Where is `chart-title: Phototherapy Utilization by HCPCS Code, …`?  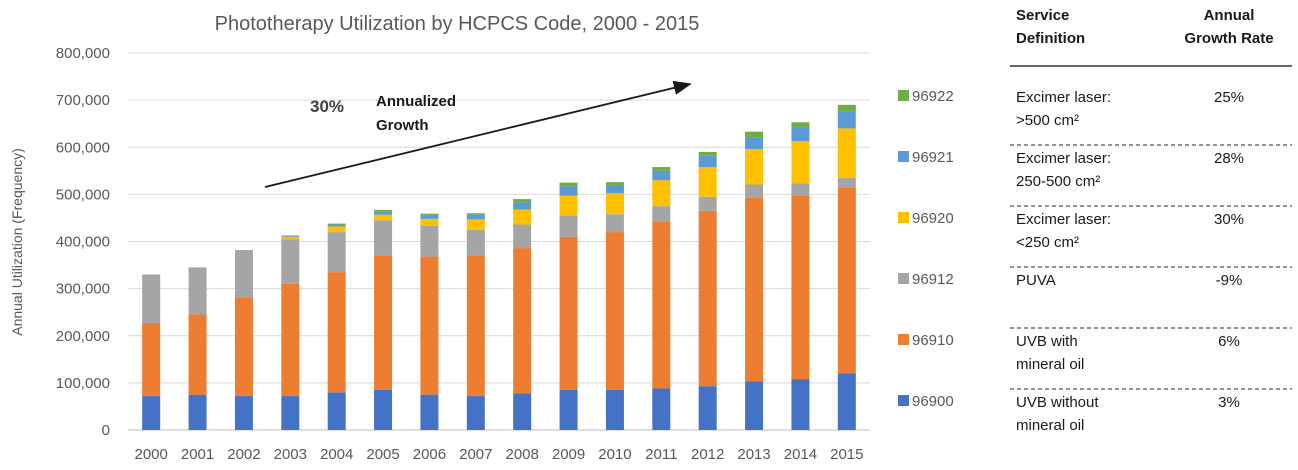 chart-title: Phototherapy Utilization by HCPCS Code, … is located at coordinates (457, 24).